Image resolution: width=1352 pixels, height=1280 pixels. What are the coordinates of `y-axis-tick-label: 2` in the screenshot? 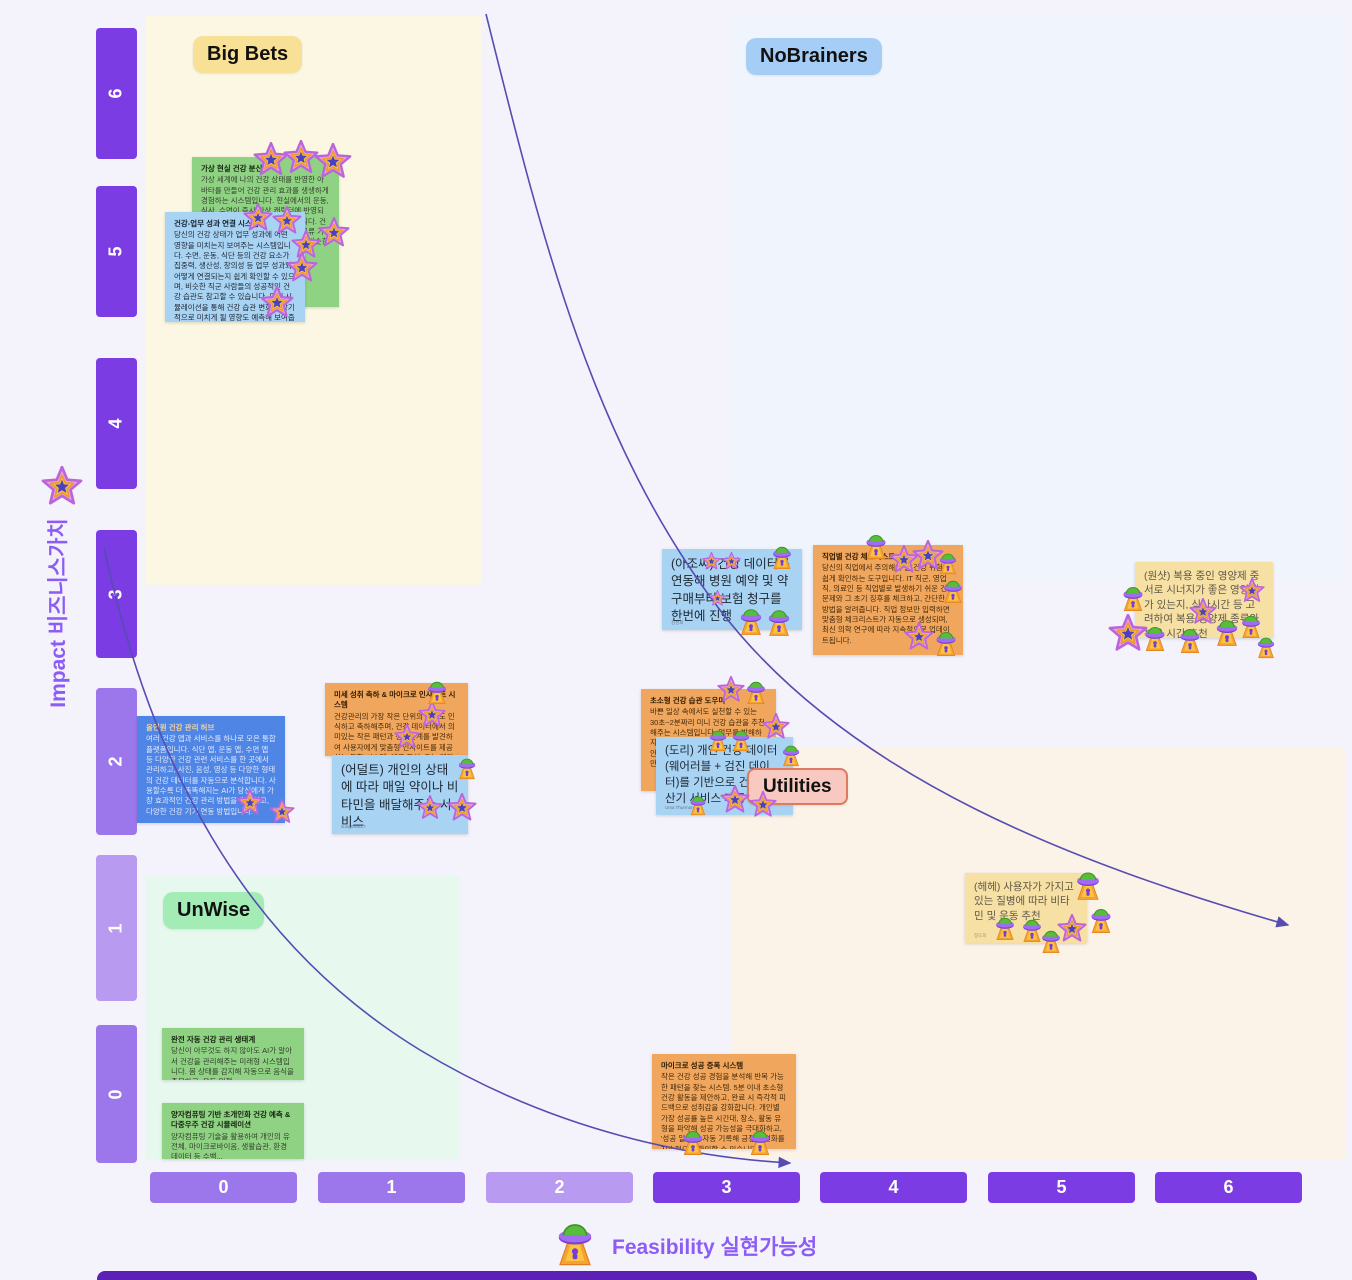 It's located at (115, 761).